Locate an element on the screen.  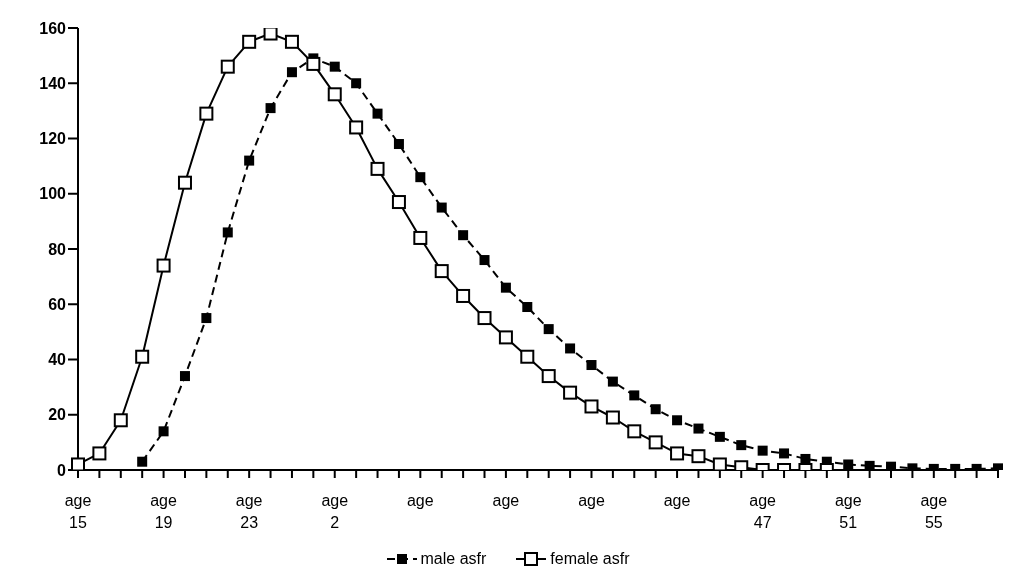
y-tick-label: 100 is located at coordinates (53, 194).